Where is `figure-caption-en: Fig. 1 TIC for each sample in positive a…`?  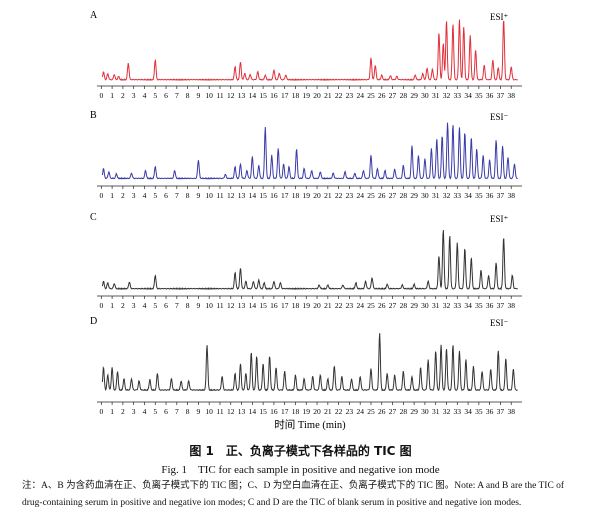
figure-caption-en: Fig. 1 TIC for each sample in positive a… is located at coordinates (300, 470).